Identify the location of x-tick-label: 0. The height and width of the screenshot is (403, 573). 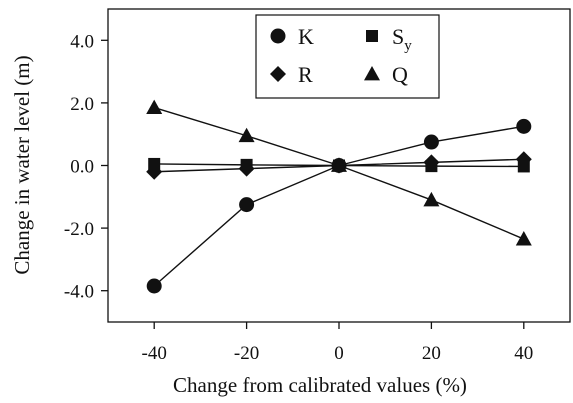
(339, 353).